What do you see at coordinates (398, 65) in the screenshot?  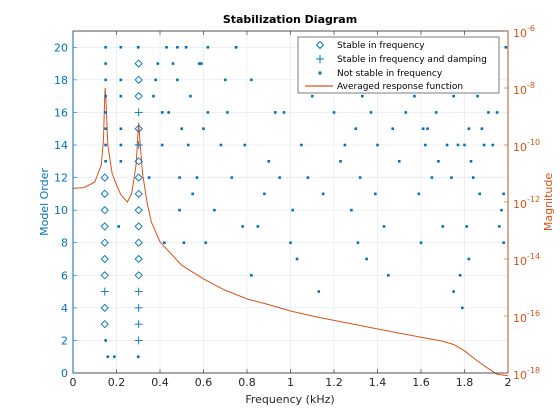 I see `legend-box` at bounding box center [398, 65].